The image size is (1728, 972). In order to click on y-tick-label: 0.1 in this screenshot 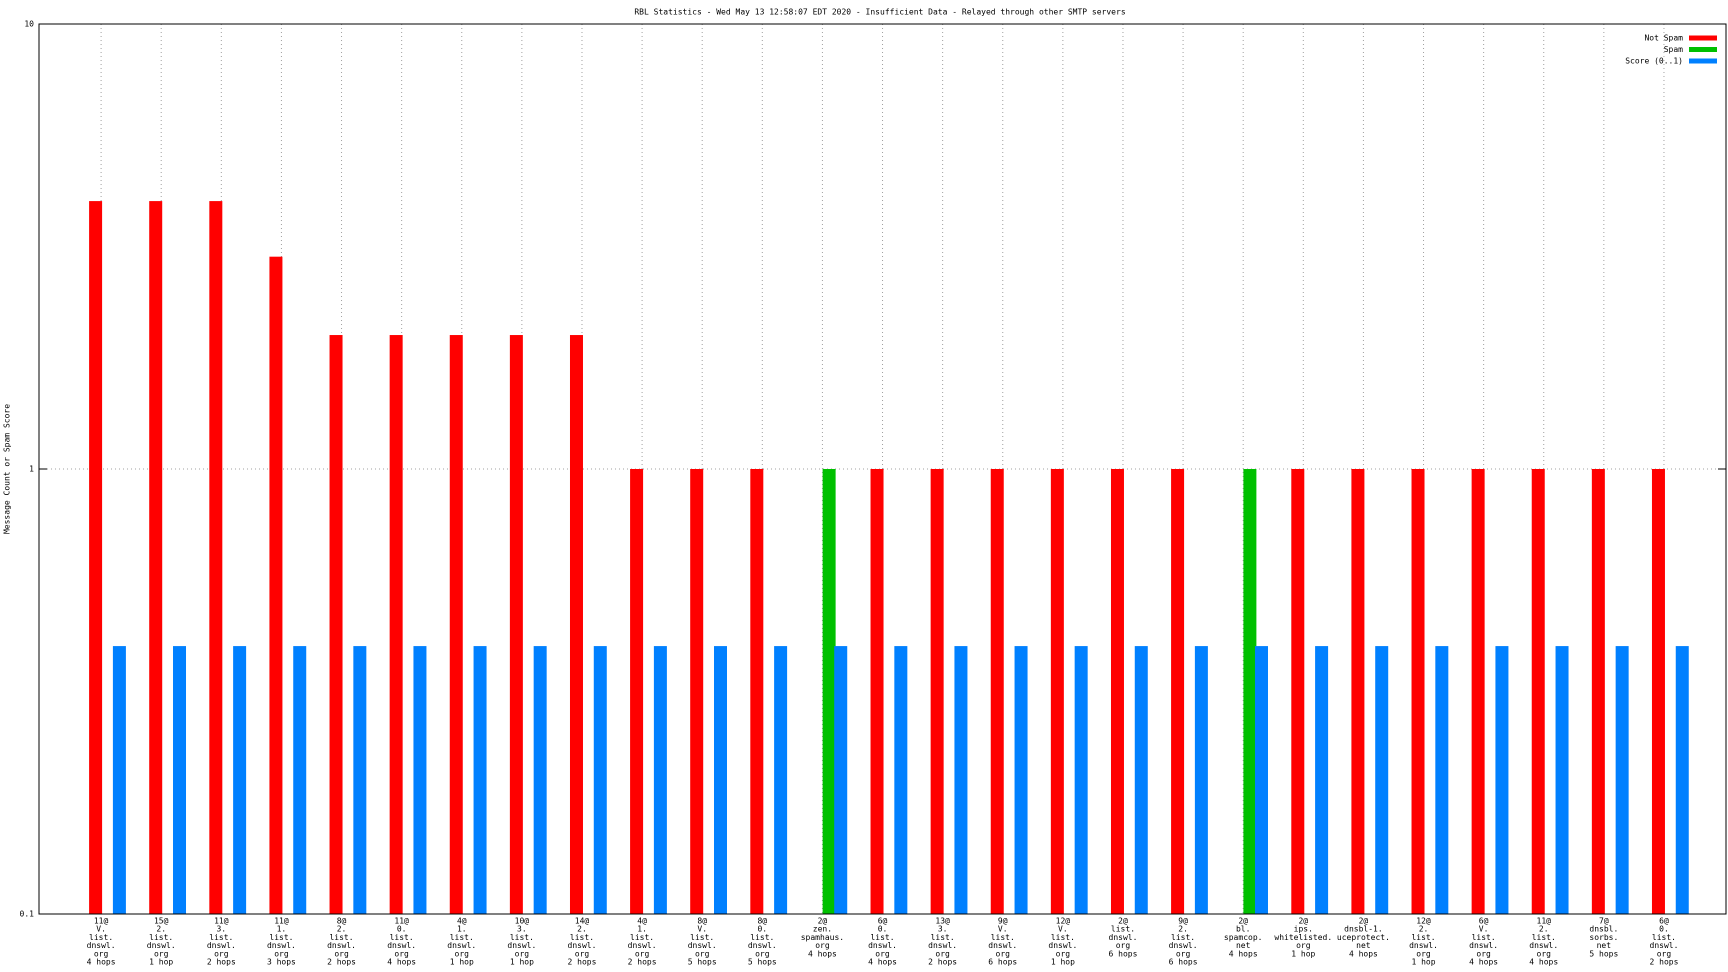, I will do `click(27, 914)`.